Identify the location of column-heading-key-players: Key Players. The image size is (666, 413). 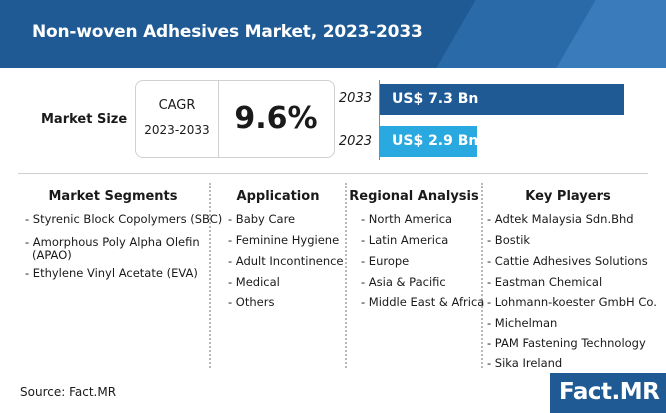
(568, 196).